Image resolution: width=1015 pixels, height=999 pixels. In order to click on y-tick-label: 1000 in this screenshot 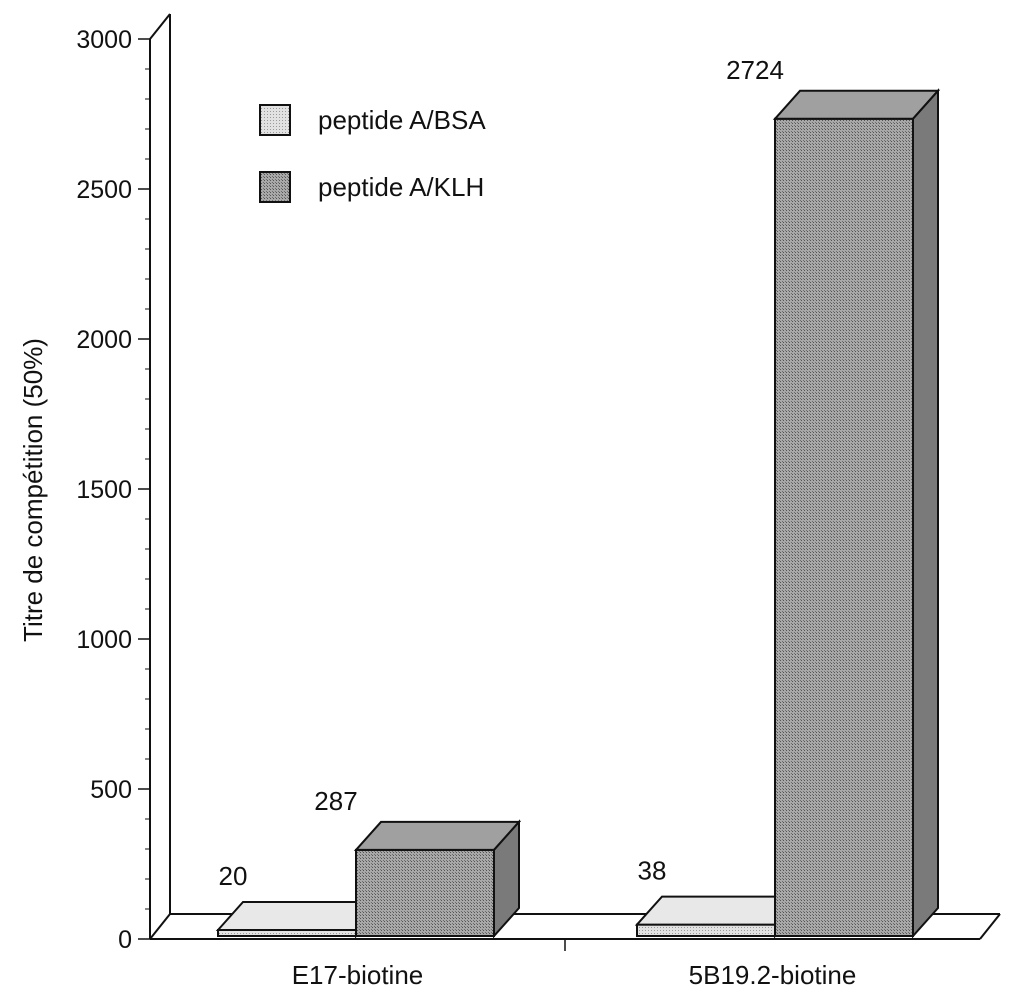, I will do `click(104, 640)`.